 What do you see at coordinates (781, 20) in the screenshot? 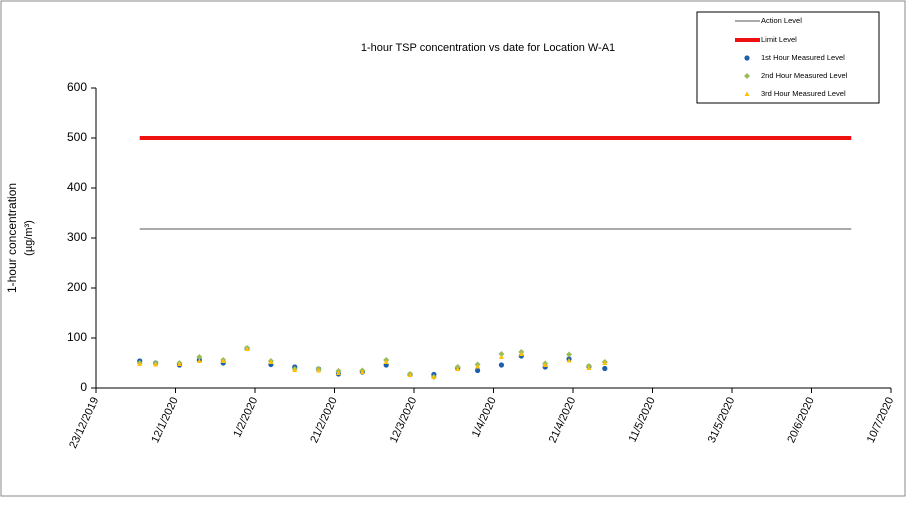
I see `legend-label: Action Level` at bounding box center [781, 20].